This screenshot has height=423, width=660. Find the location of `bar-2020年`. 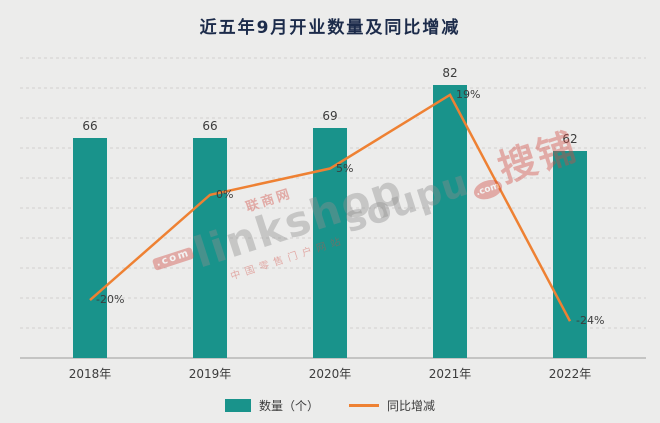

bar-2020年 is located at coordinates (330, 243).